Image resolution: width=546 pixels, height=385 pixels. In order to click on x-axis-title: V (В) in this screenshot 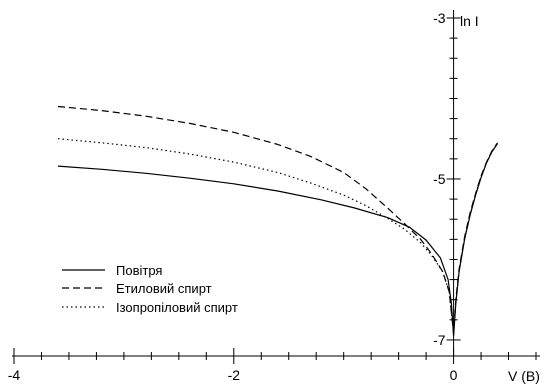, I will do `click(524, 376)`.